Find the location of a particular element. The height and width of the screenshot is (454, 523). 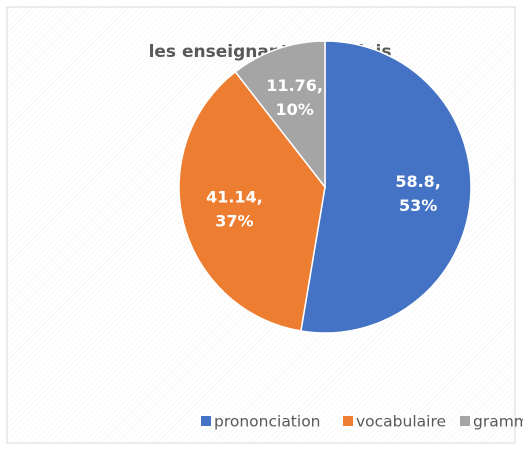

data-label: 58.8, is located at coordinates (418, 181).